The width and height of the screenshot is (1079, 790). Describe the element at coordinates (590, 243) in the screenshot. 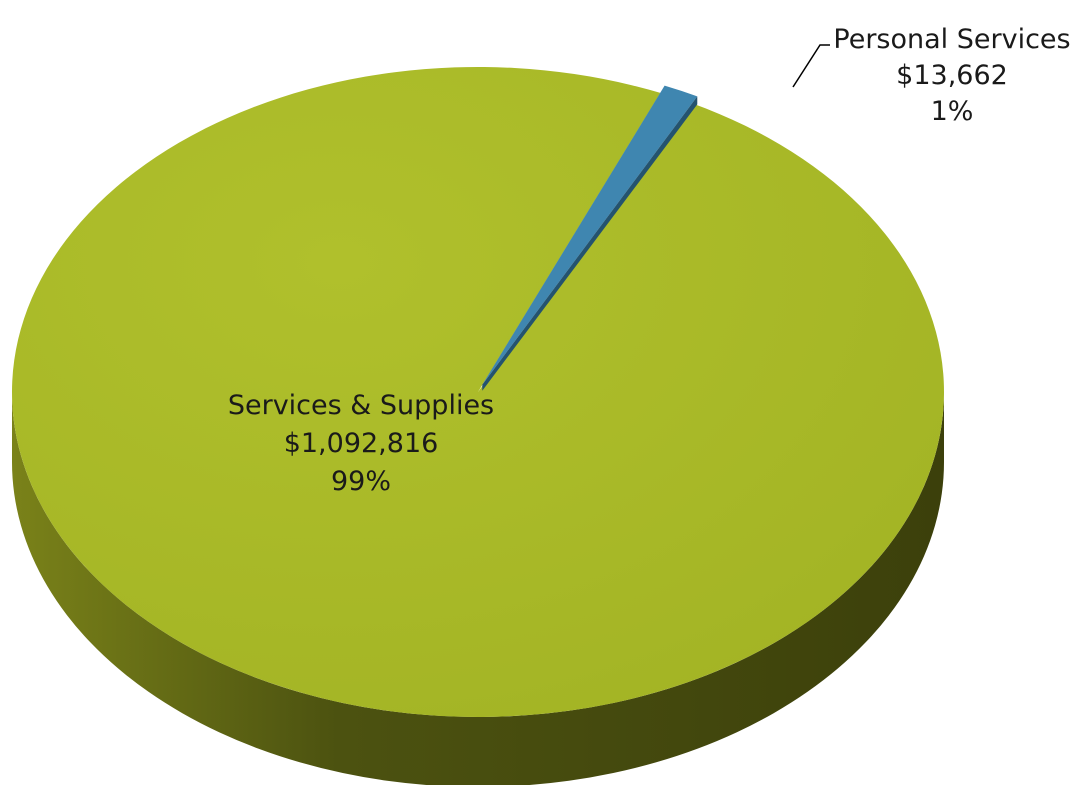

I see `pie-slice-personal-services-edge` at that location.